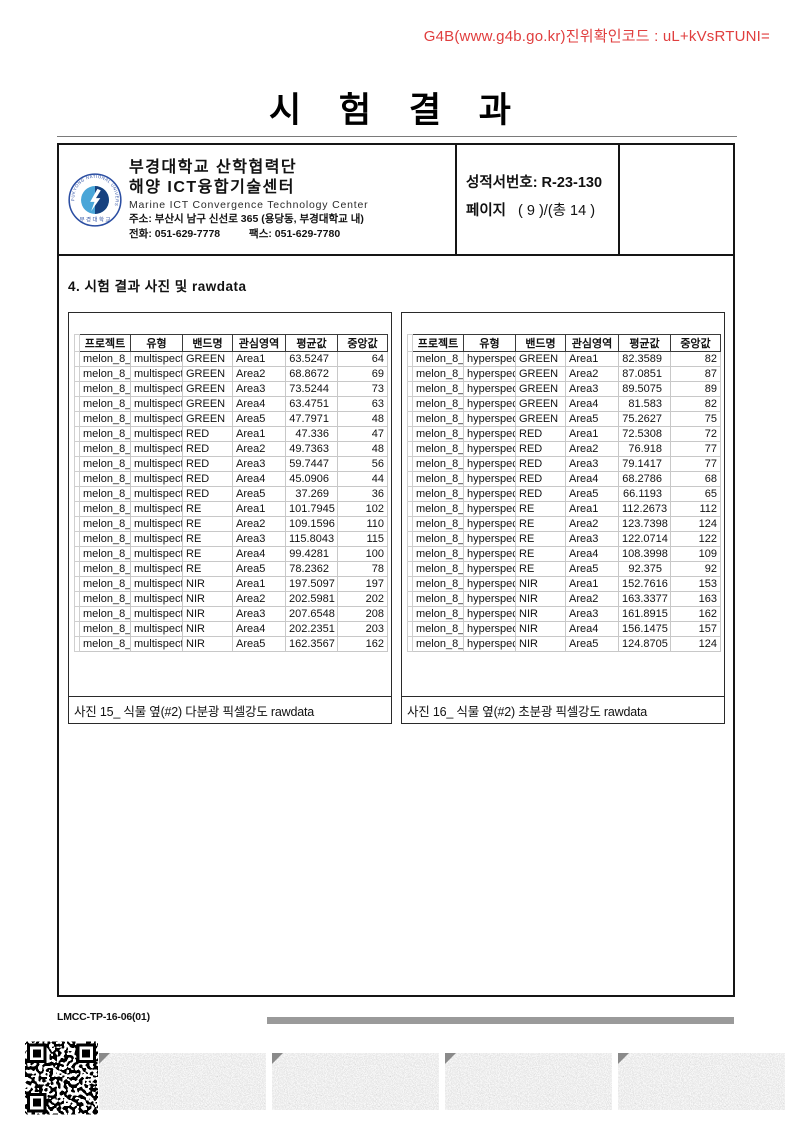 The image size is (794, 1123). What do you see at coordinates (644, 584) in the screenshot?
I see `table-cell: 152.7616` at bounding box center [644, 584].